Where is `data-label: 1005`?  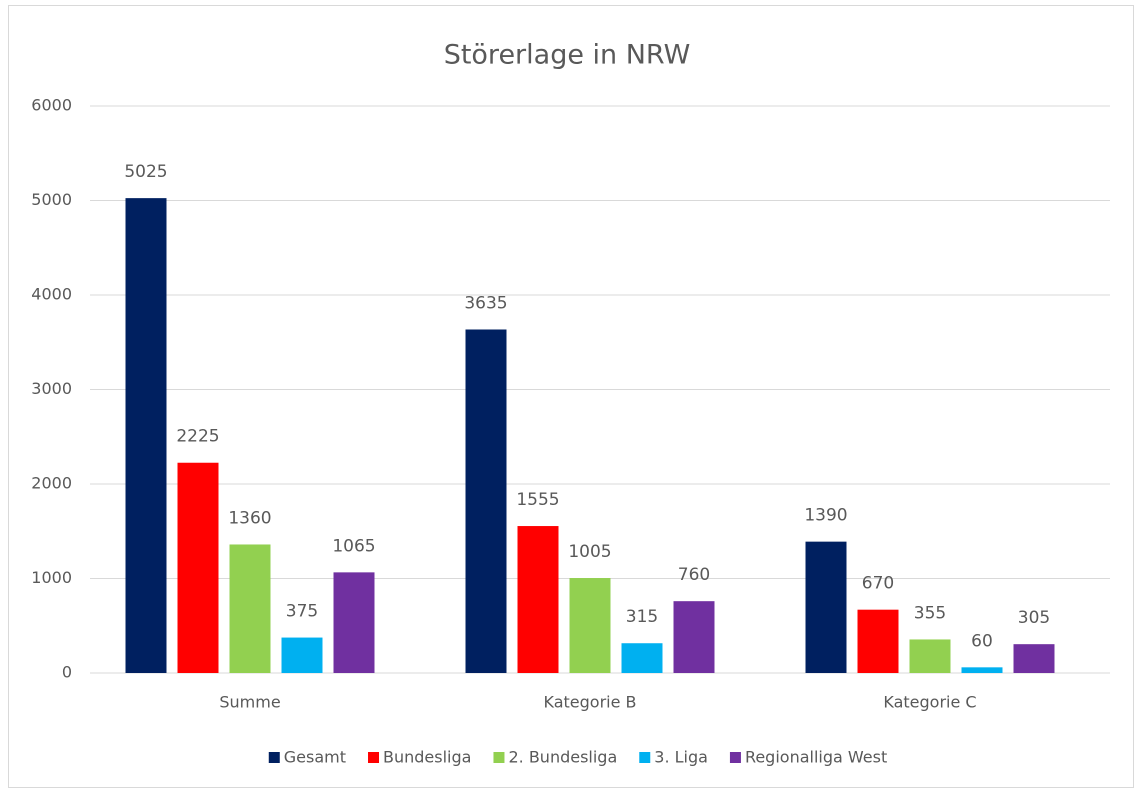
data-label: 1005 is located at coordinates (589, 552).